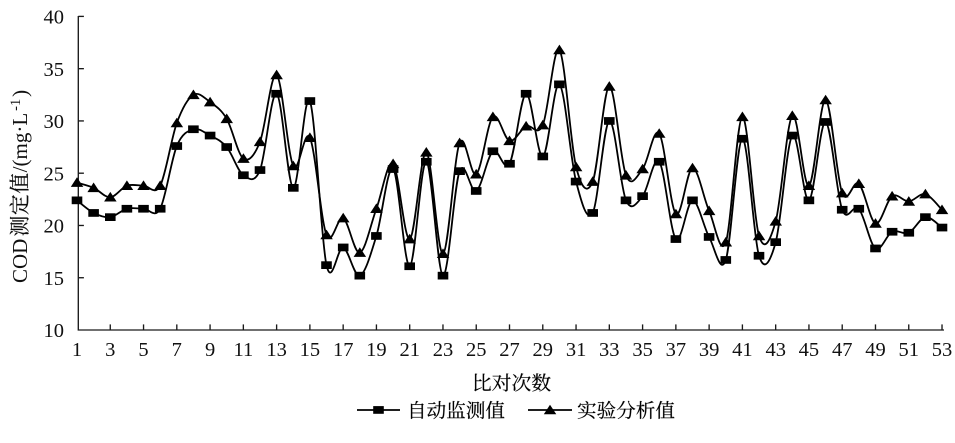  What do you see at coordinates (543, 350) in the screenshot?
I see `svg-text: 29` at bounding box center [543, 350].